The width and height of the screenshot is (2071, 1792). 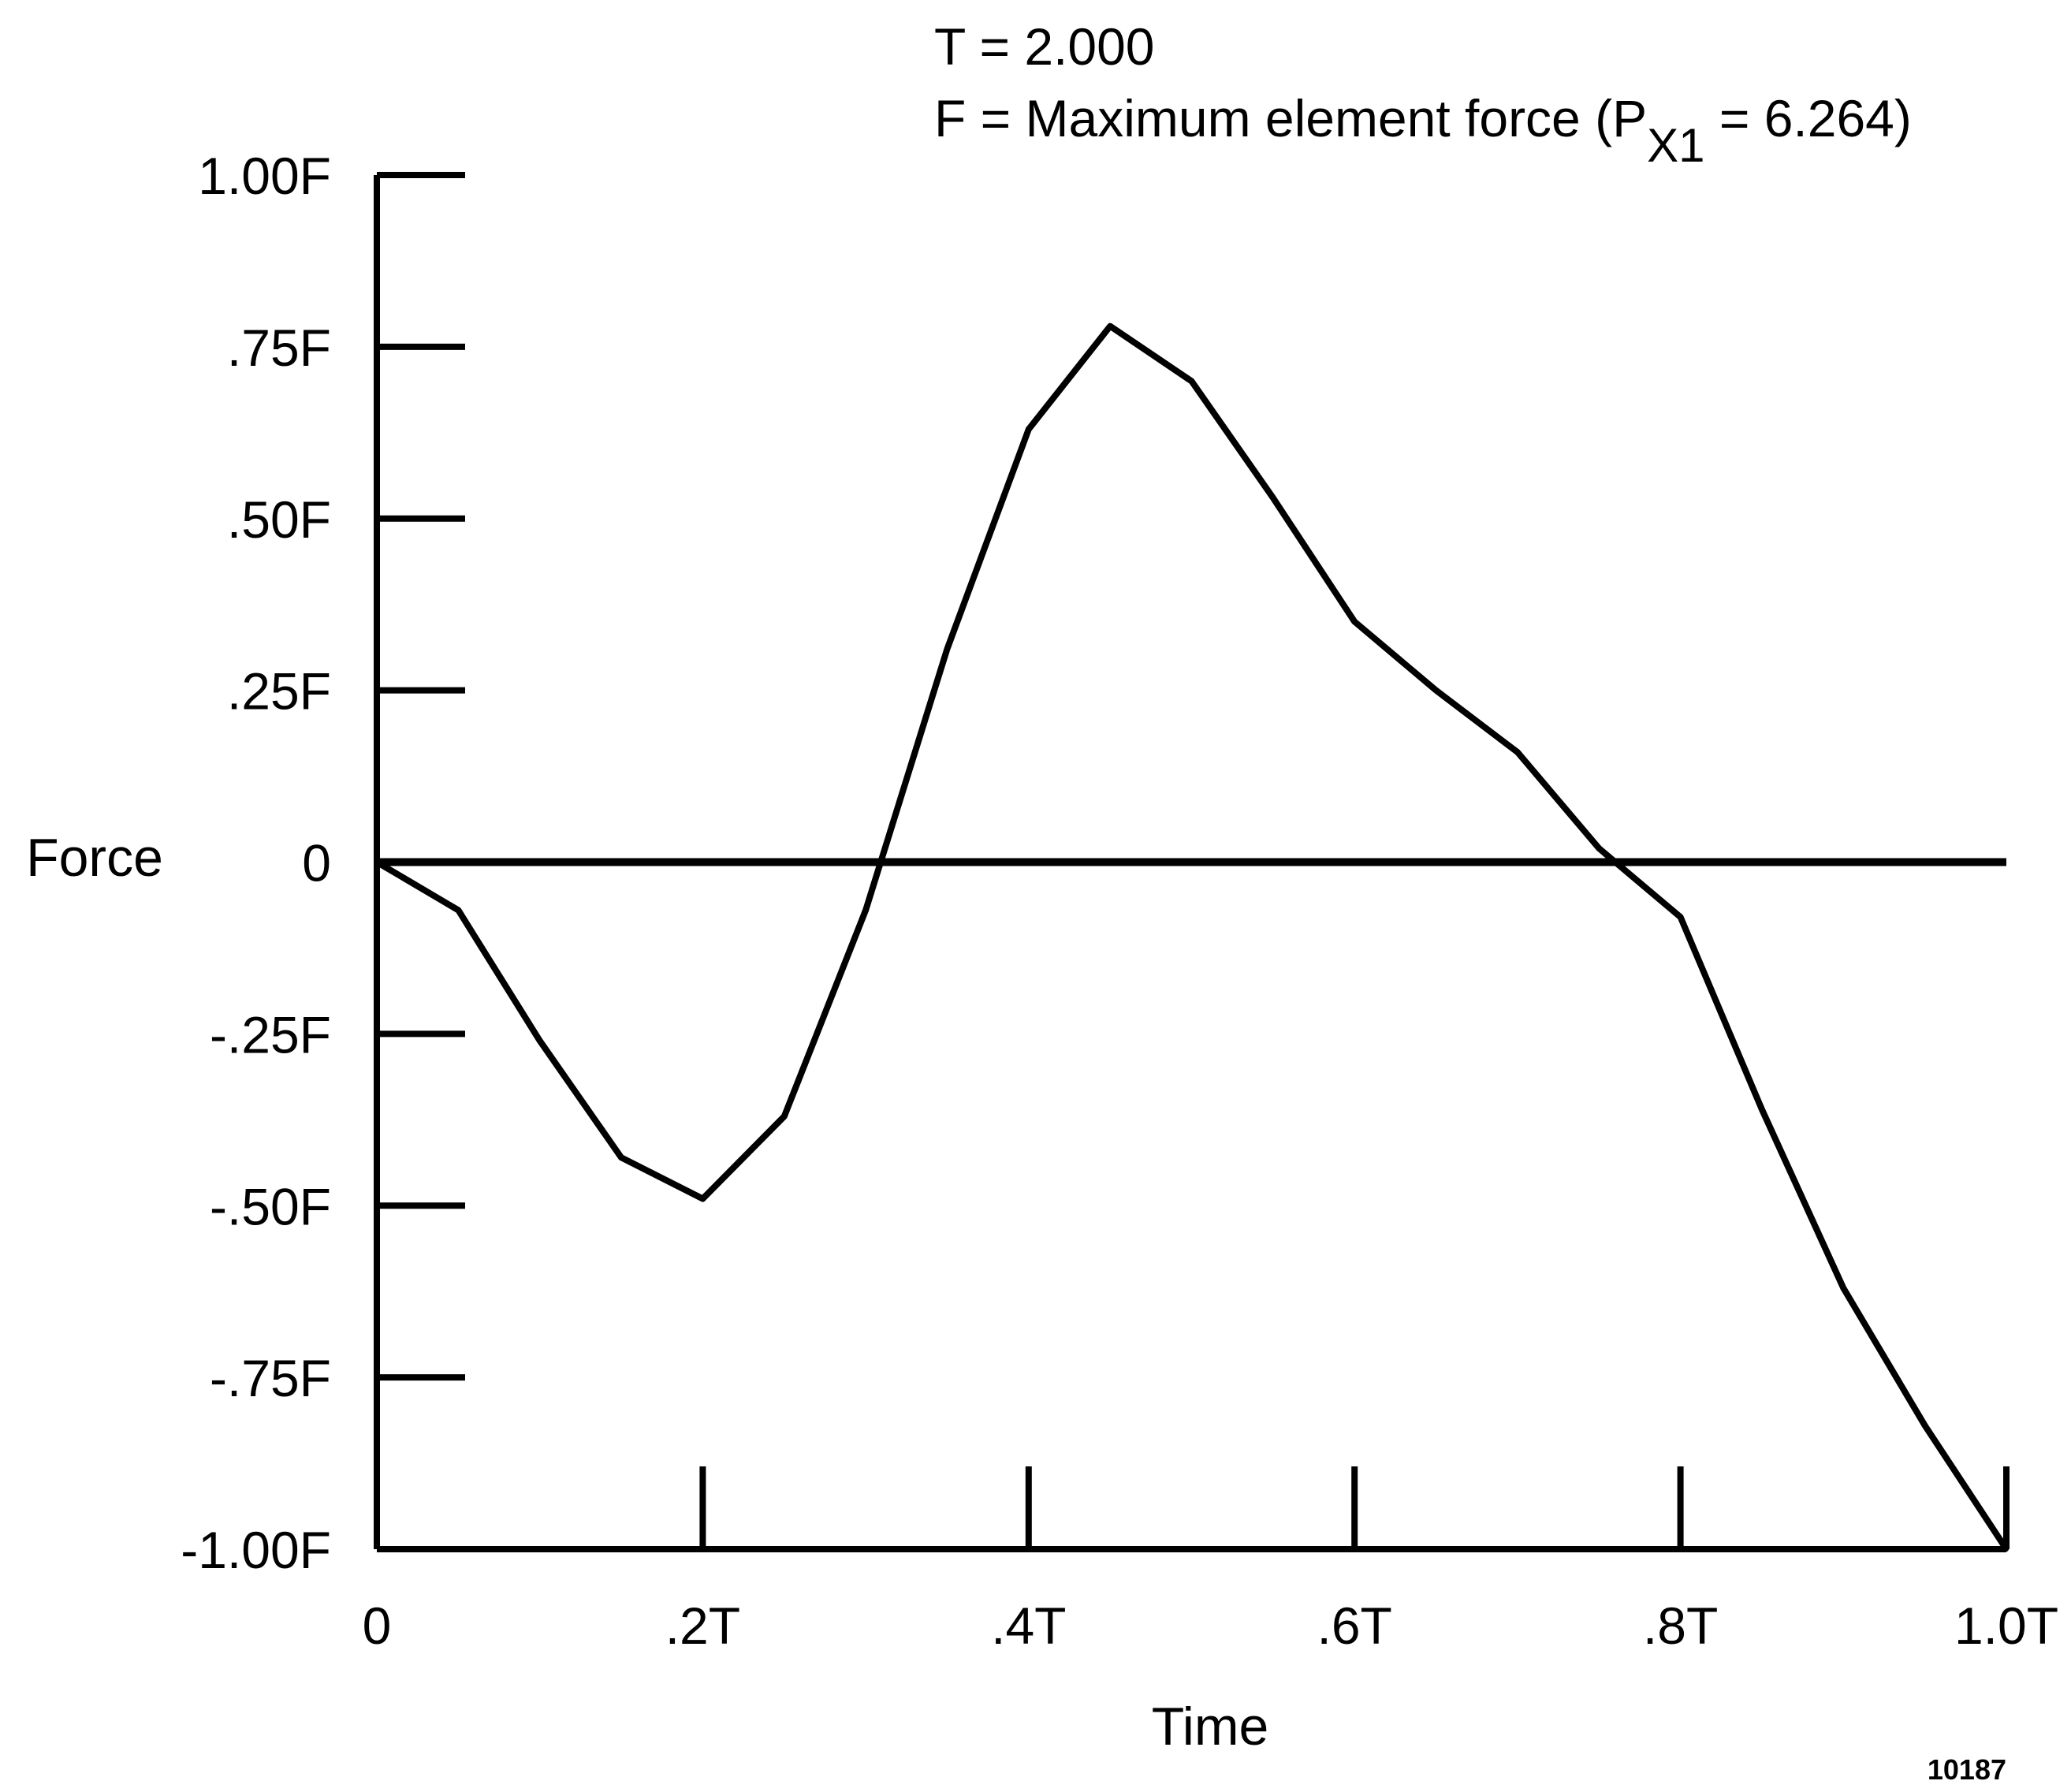 What do you see at coordinates (279, 519) in the screenshot?
I see `y-tick-label: .50F` at bounding box center [279, 519].